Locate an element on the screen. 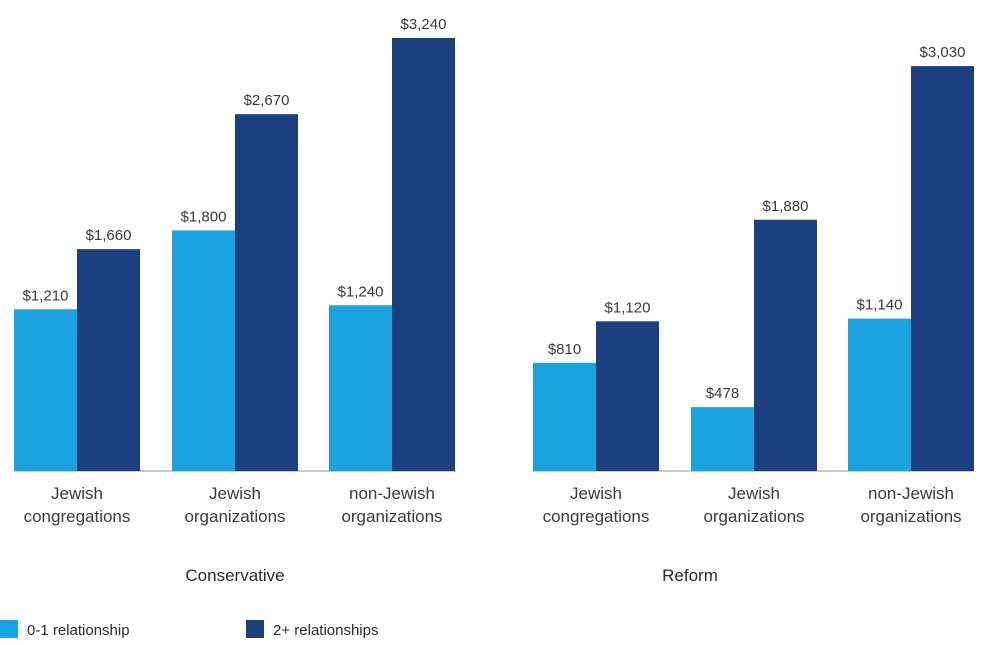  bar-value-label: $1,210 is located at coordinates (46, 295).